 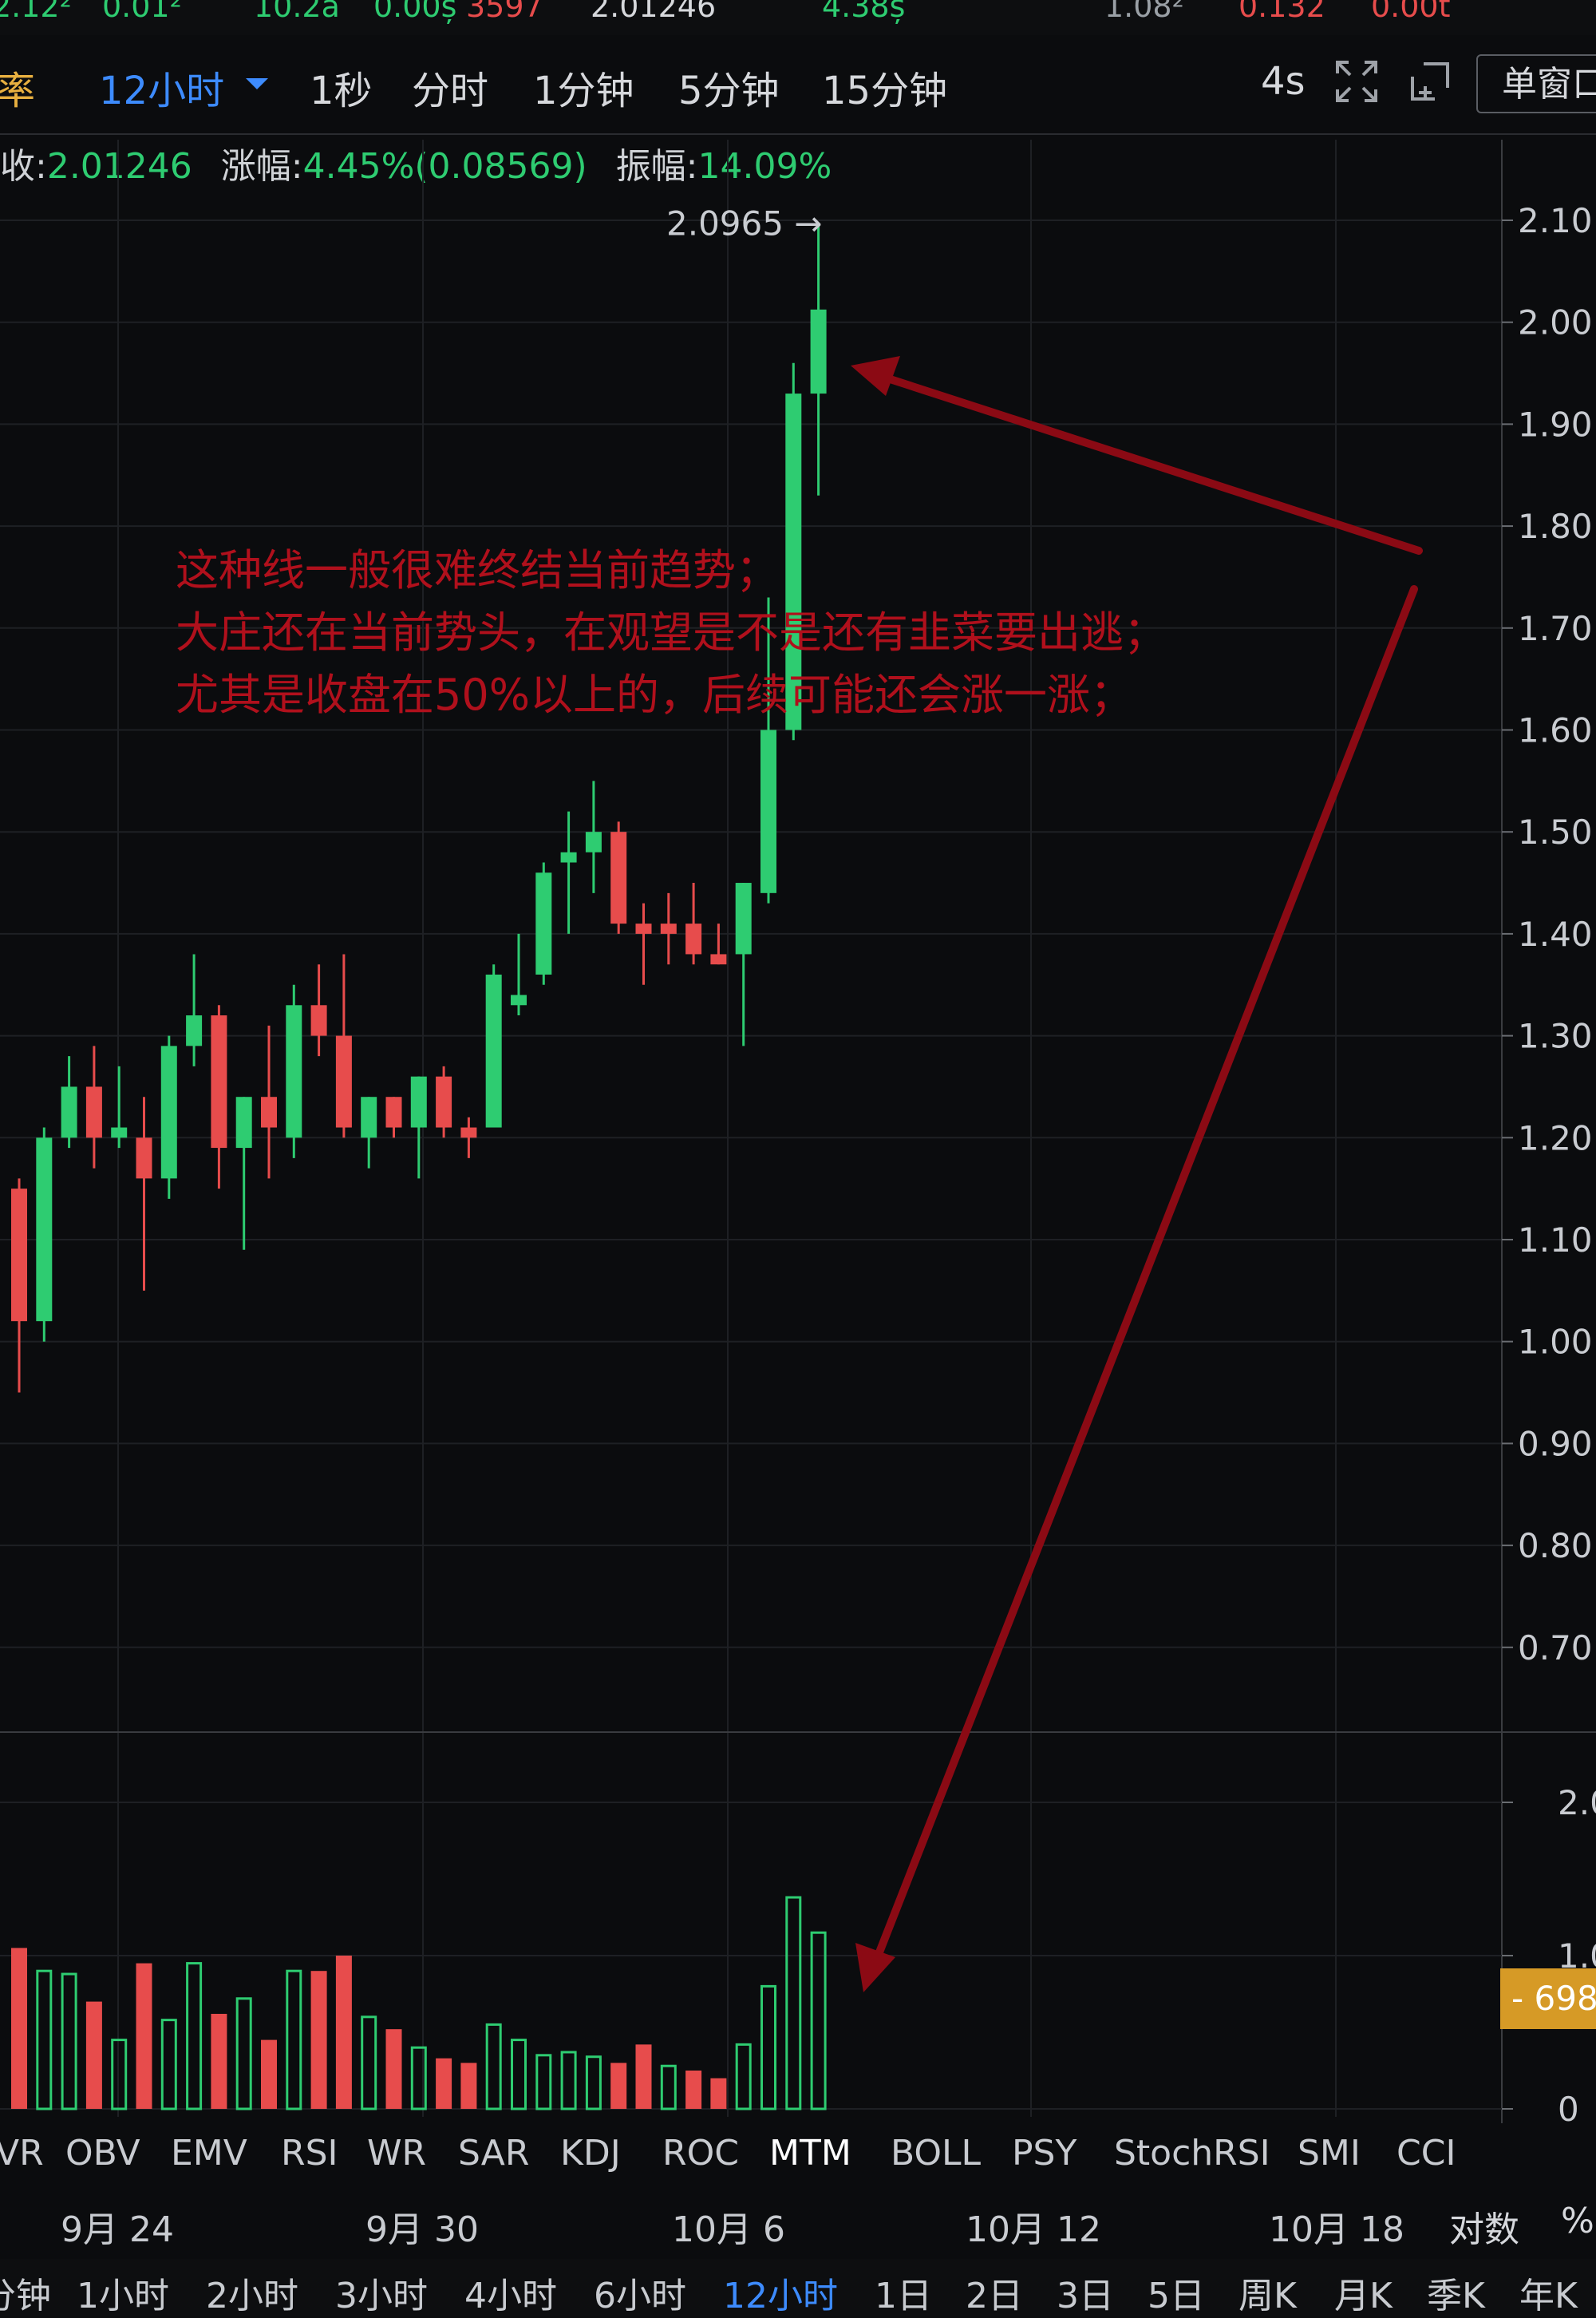 What do you see at coordinates (1176, 2296) in the screenshot?
I see `period-5d: 5日` at bounding box center [1176, 2296].